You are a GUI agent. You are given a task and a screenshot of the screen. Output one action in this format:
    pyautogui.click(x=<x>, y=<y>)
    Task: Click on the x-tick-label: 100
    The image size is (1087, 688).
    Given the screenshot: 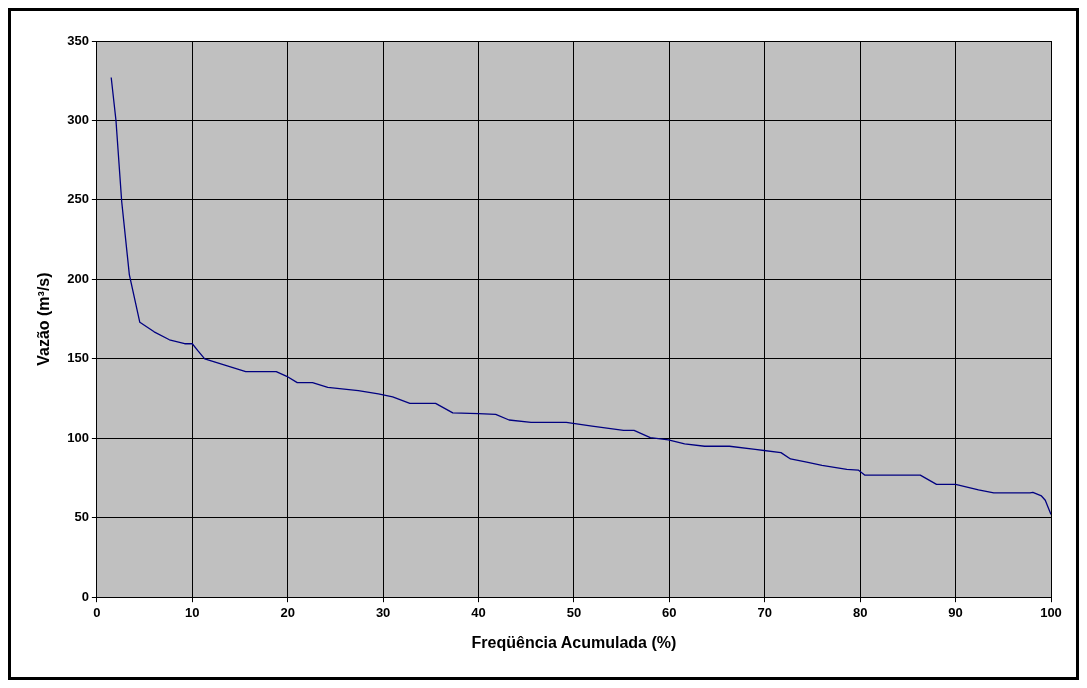 What is the action you would take?
    pyautogui.click(x=1051, y=612)
    